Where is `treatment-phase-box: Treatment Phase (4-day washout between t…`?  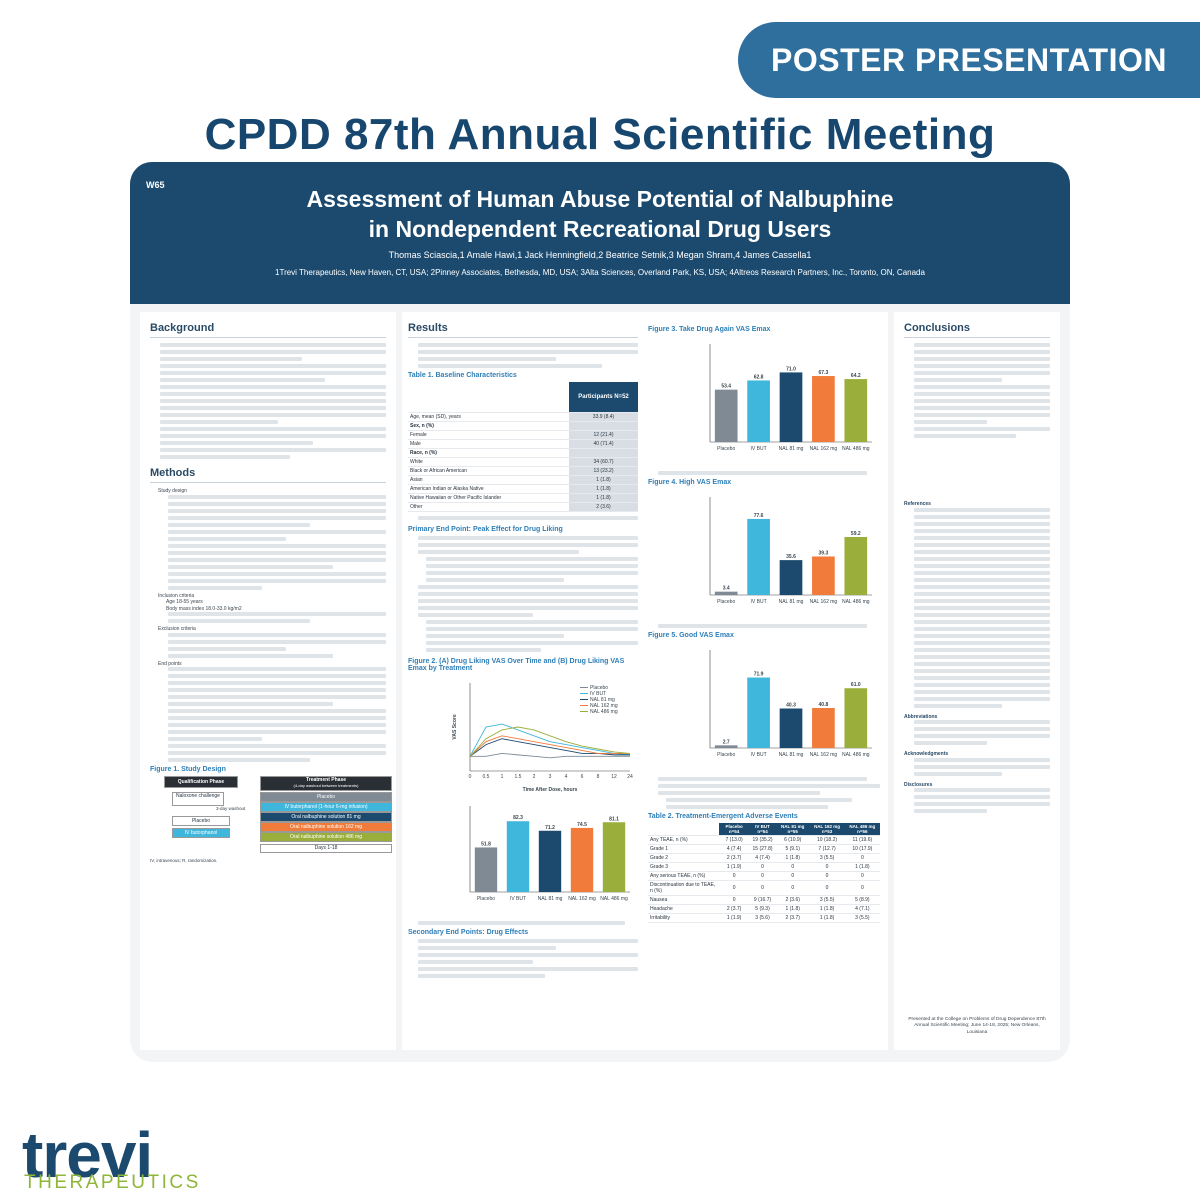
treatment-phase-box: Treatment Phase (4-day washout between t… is located at coordinates (326, 783).